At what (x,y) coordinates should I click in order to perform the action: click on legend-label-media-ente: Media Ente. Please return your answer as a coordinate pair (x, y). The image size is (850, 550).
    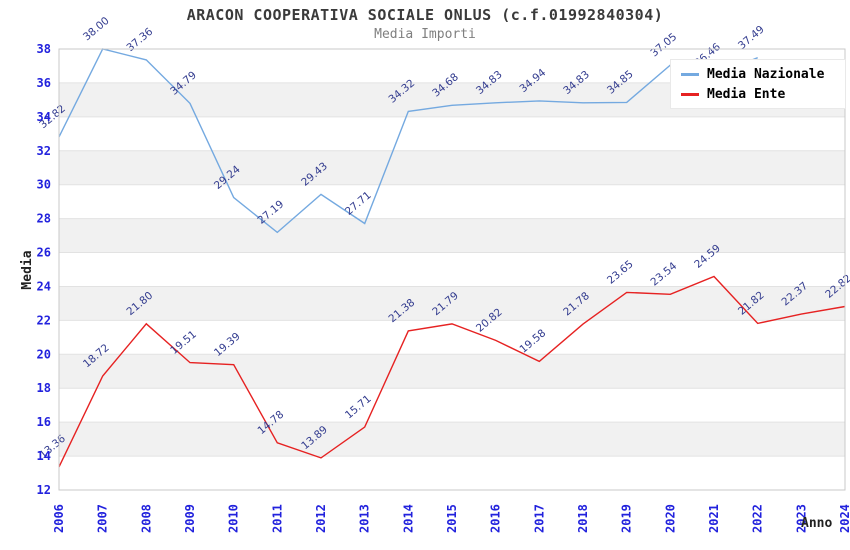
    Looking at the image, I should click on (746, 94).